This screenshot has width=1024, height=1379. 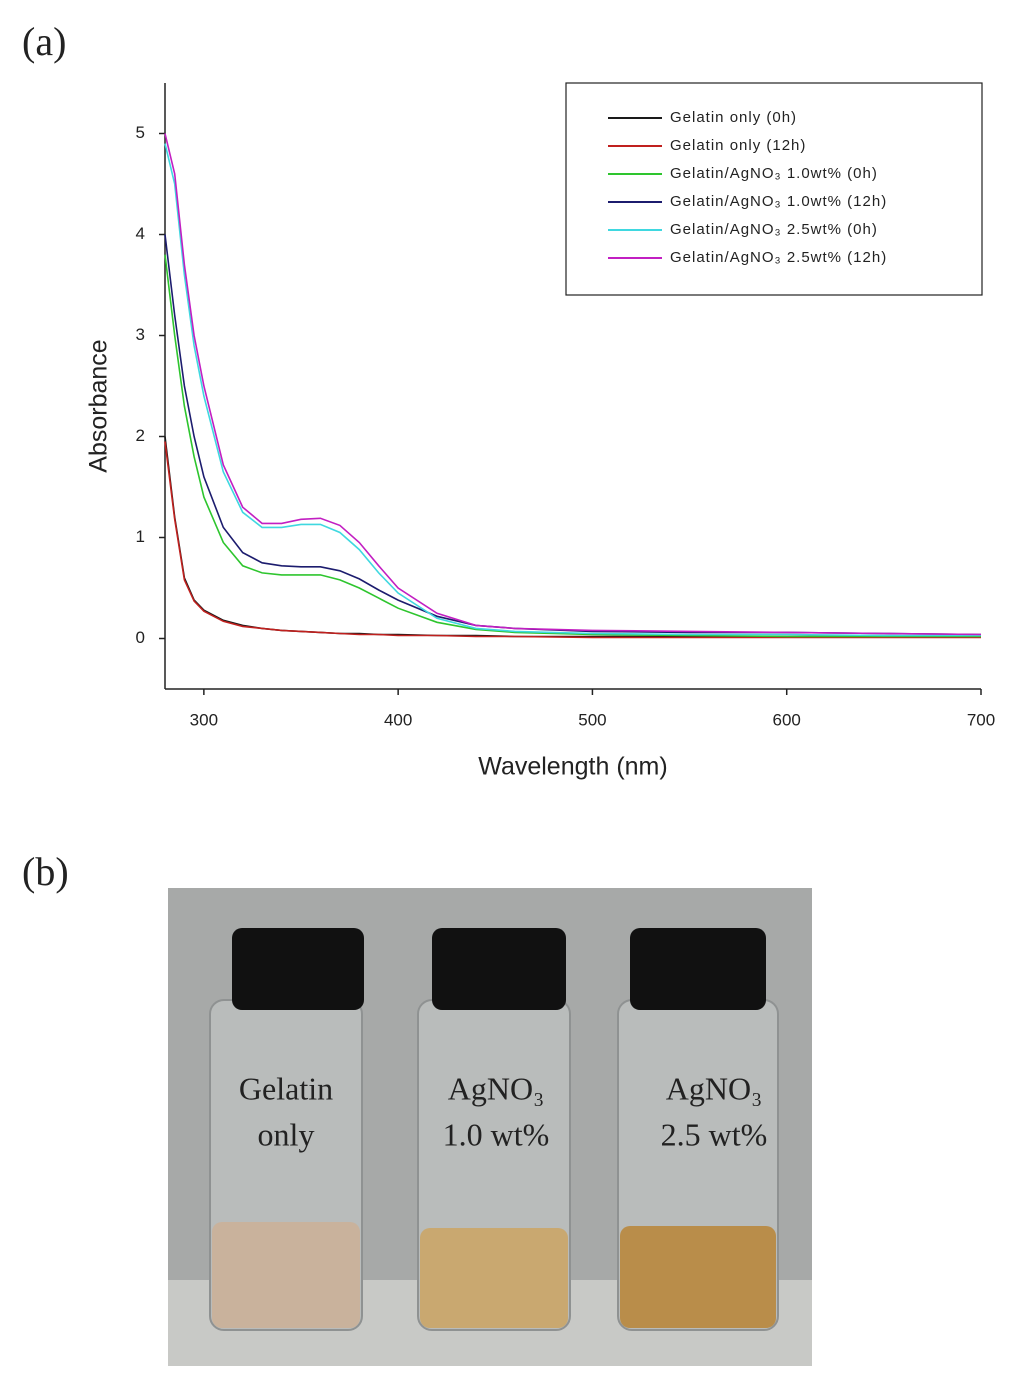 What do you see at coordinates (140, 334) in the screenshot?
I see `y-tick-label: 3` at bounding box center [140, 334].